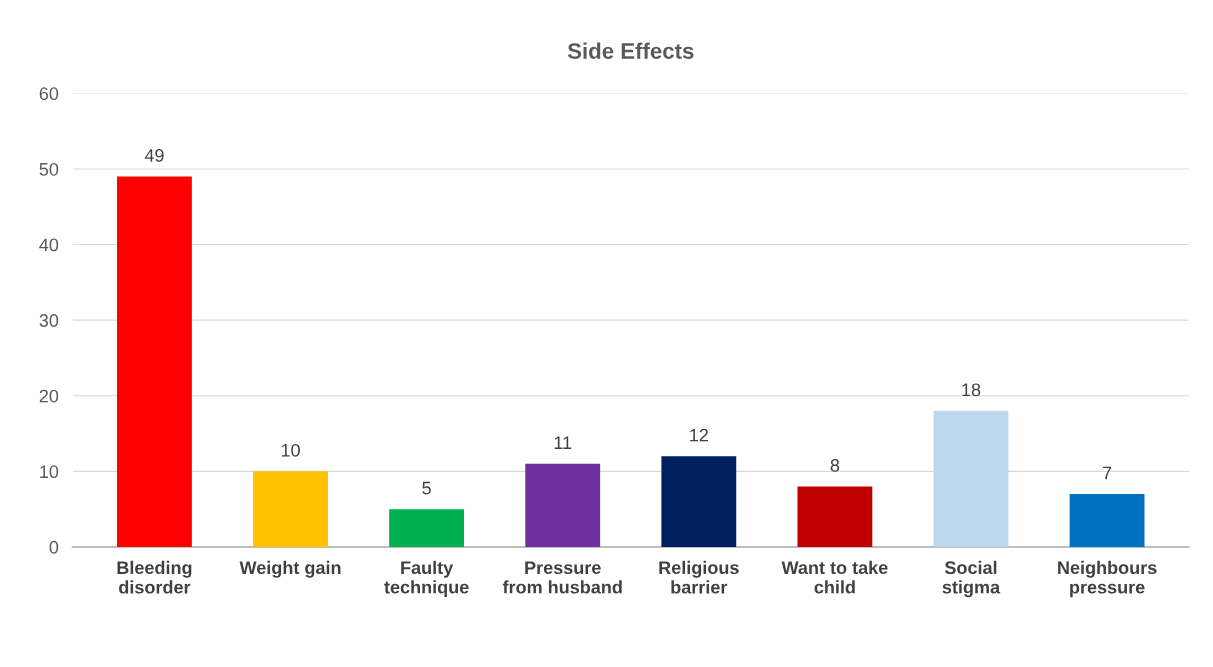 This screenshot has height=667, width=1213. I want to click on chart-title: Side Effects, so click(630, 50).